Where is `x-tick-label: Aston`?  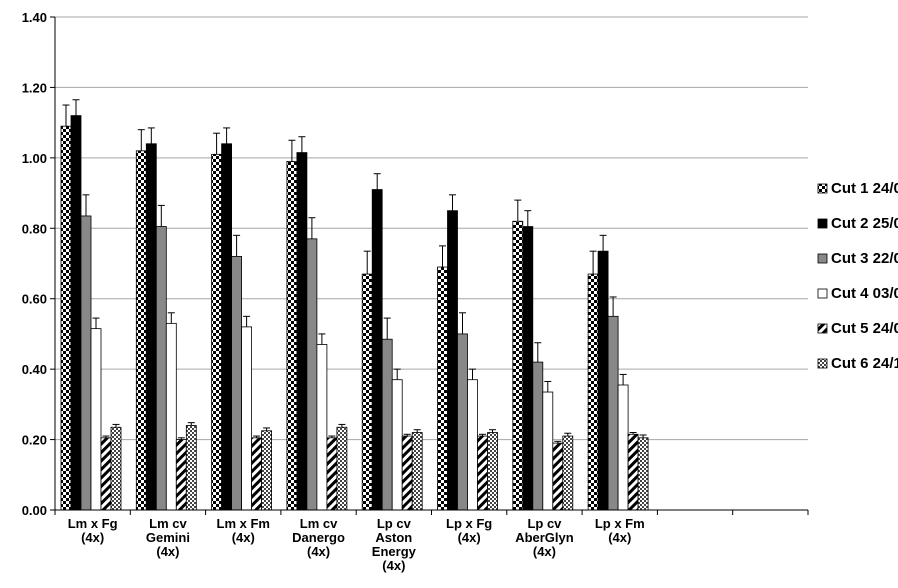 x-tick-label: Aston is located at coordinates (393, 537).